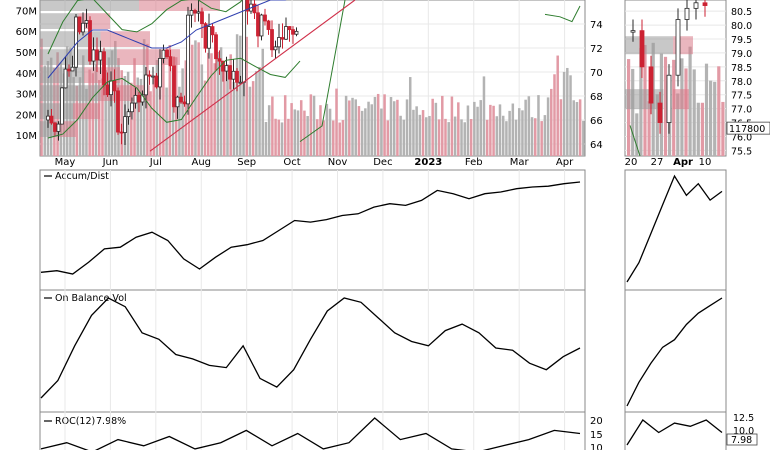 The height and width of the screenshot is (450, 770). I want to click on trend-line, so click(252, 76).